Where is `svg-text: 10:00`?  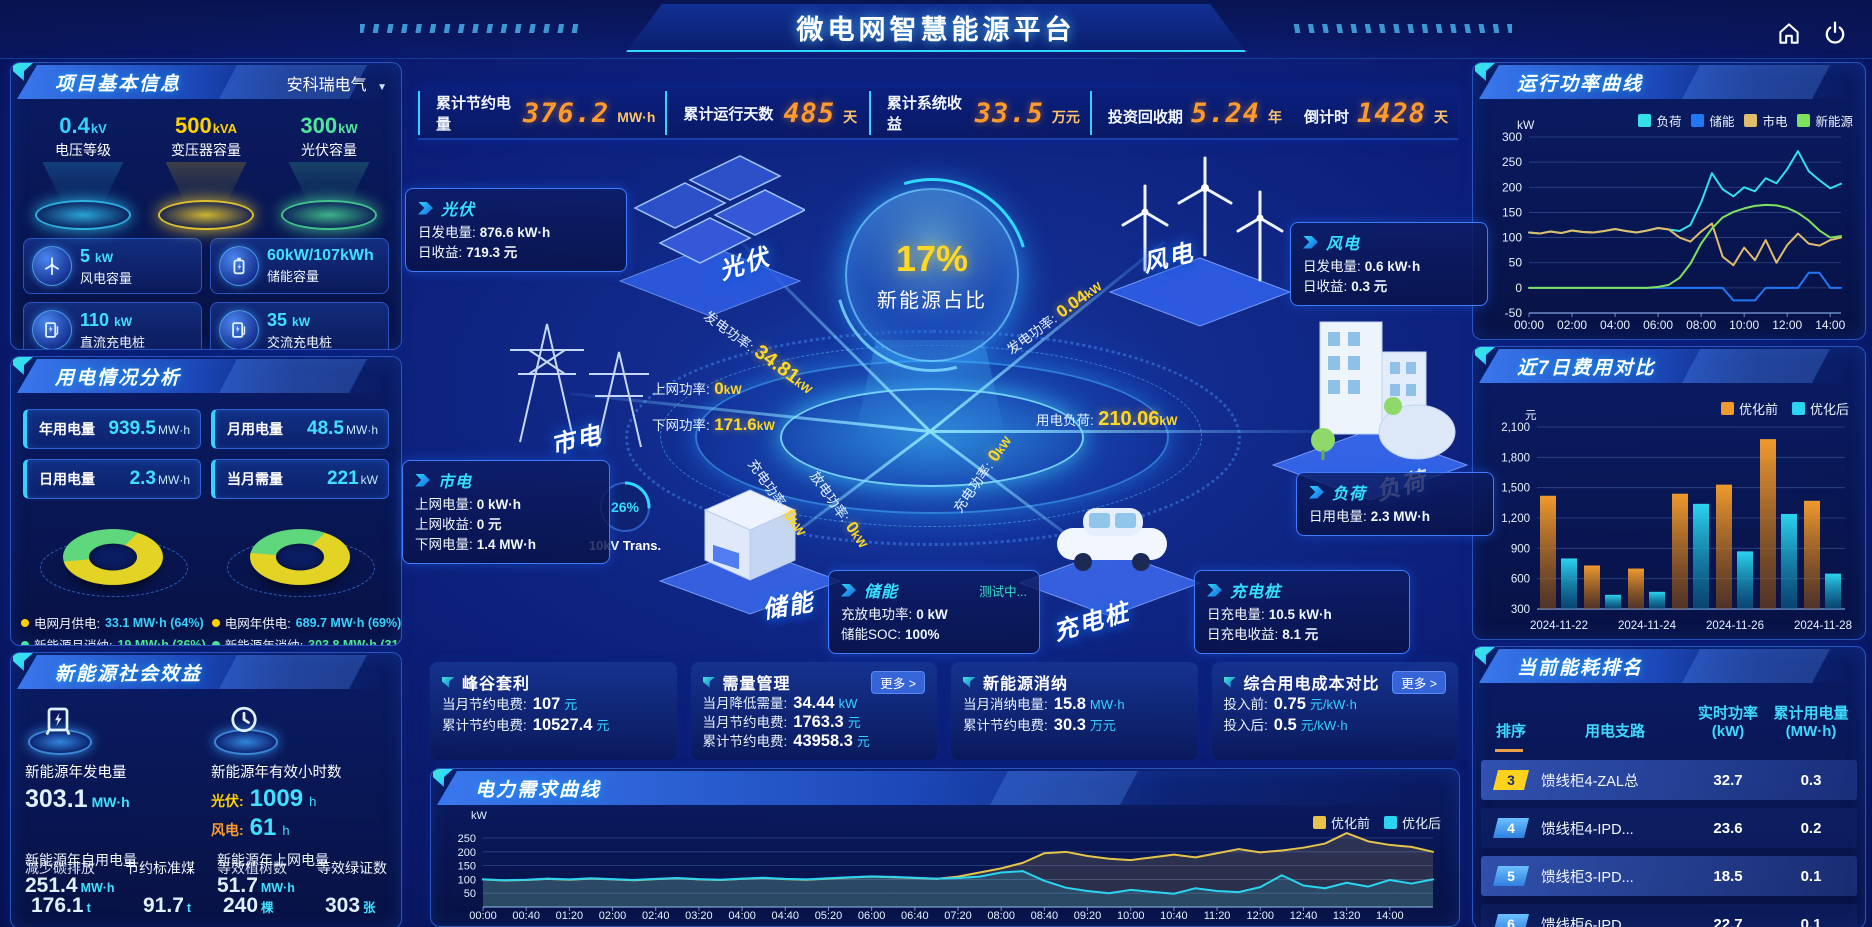
svg-text: 10:00 is located at coordinates (1744, 325).